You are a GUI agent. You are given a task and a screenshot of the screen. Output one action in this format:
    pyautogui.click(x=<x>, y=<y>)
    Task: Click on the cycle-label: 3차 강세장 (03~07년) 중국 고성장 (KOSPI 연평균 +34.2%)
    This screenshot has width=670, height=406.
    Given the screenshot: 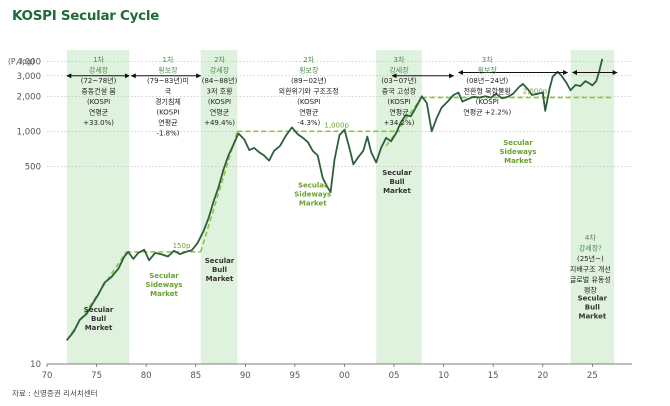 What is the action you would take?
    pyautogui.click(x=399, y=91)
    